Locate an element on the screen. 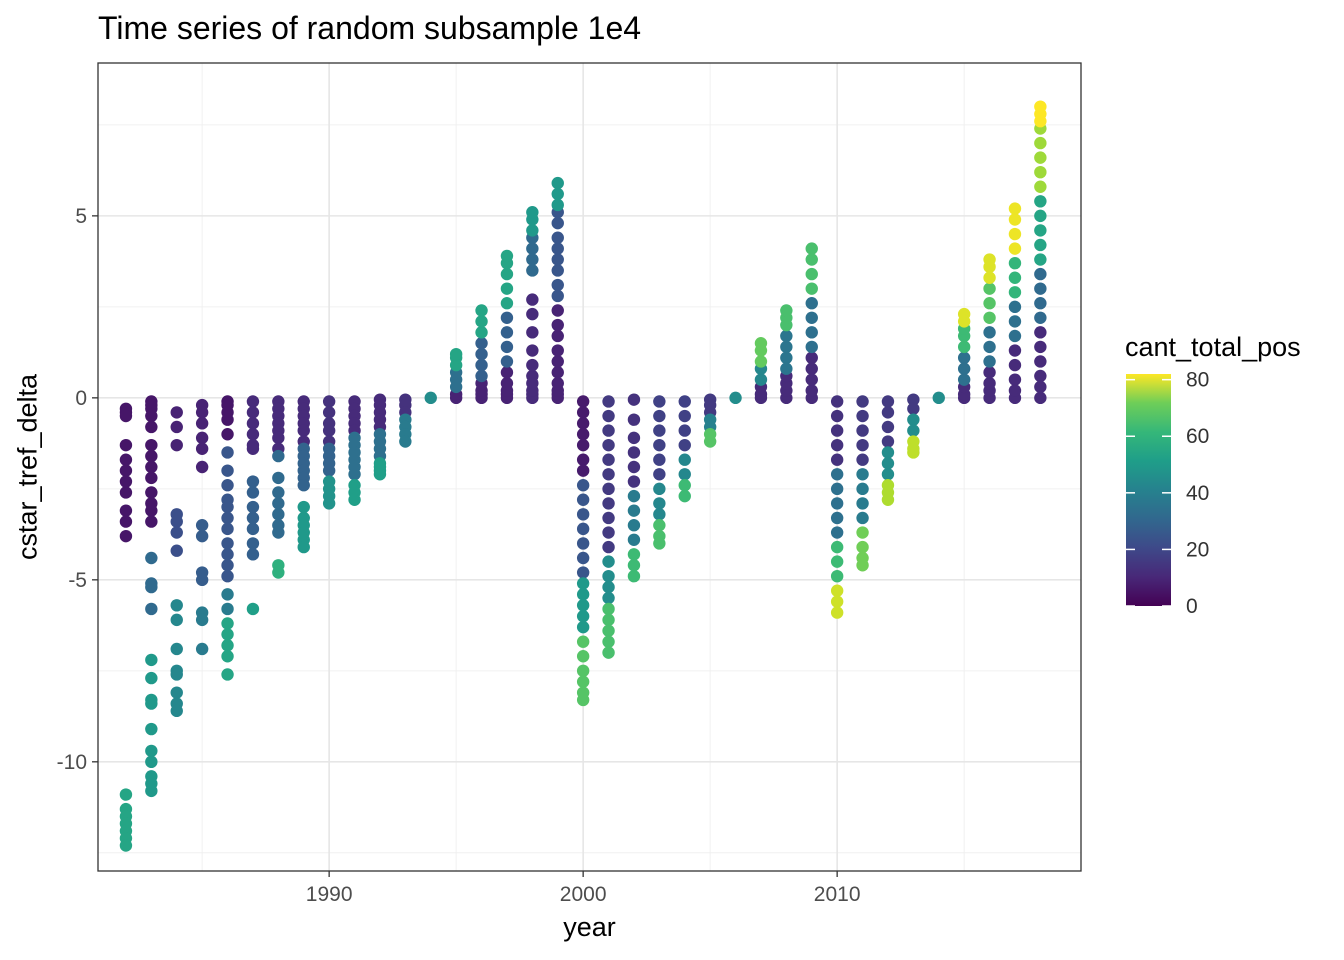 Image resolution: width=1344 pixels, height=960 pixels. colorbar is located at coordinates (1148, 490).